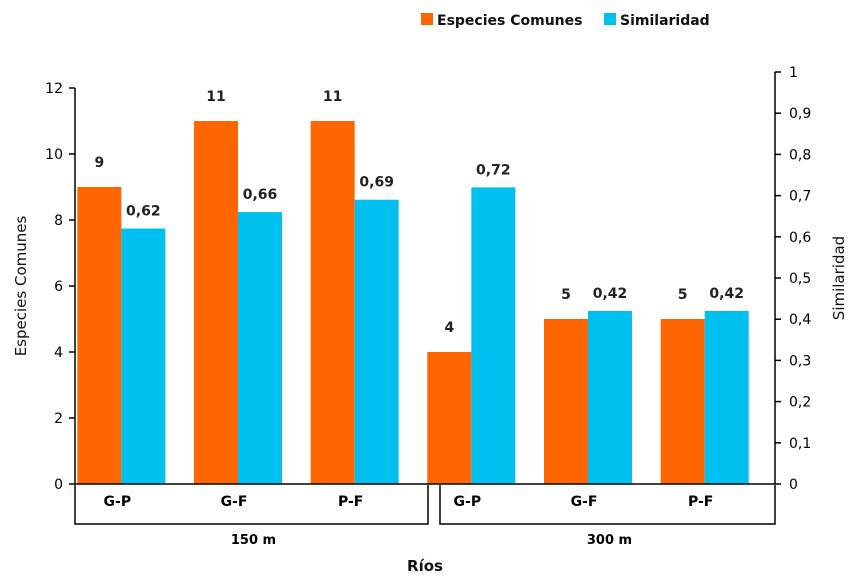 The width and height of the screenshot is (856, 575). I want to click on group-label: 150 m, so click(253, 540).